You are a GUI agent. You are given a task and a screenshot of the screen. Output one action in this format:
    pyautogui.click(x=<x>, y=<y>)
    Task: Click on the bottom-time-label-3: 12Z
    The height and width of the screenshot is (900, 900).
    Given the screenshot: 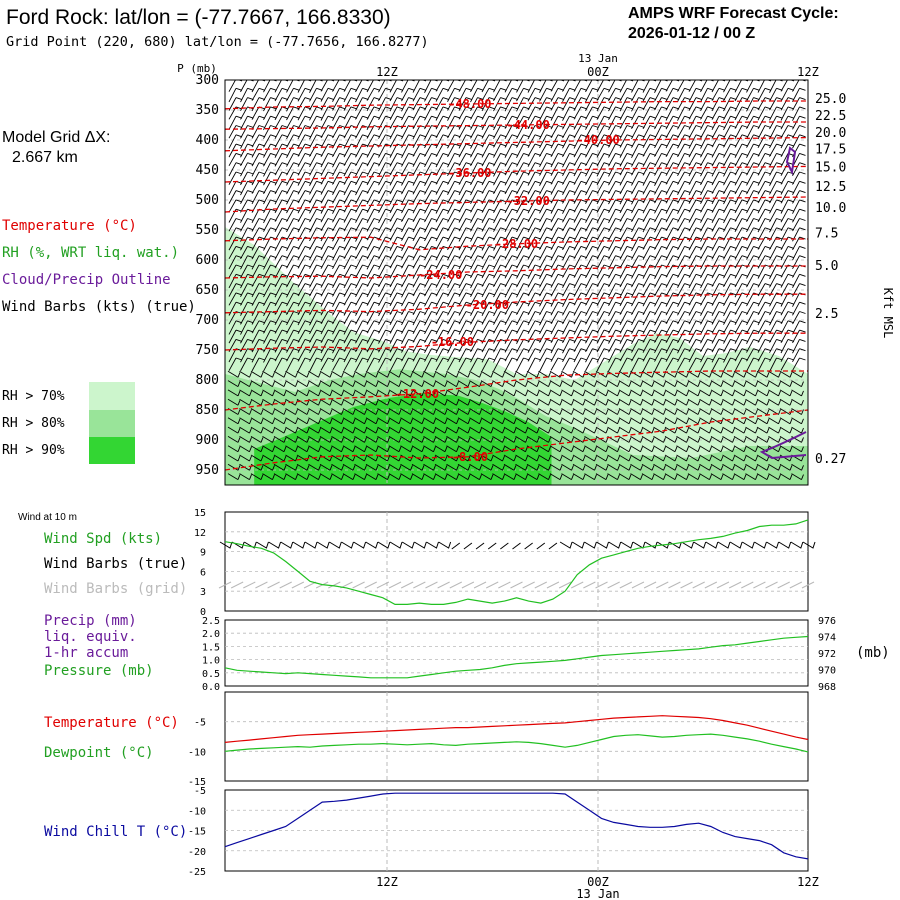 What is the action you would take?
    pyautogui.click(x=808, y=882)
    